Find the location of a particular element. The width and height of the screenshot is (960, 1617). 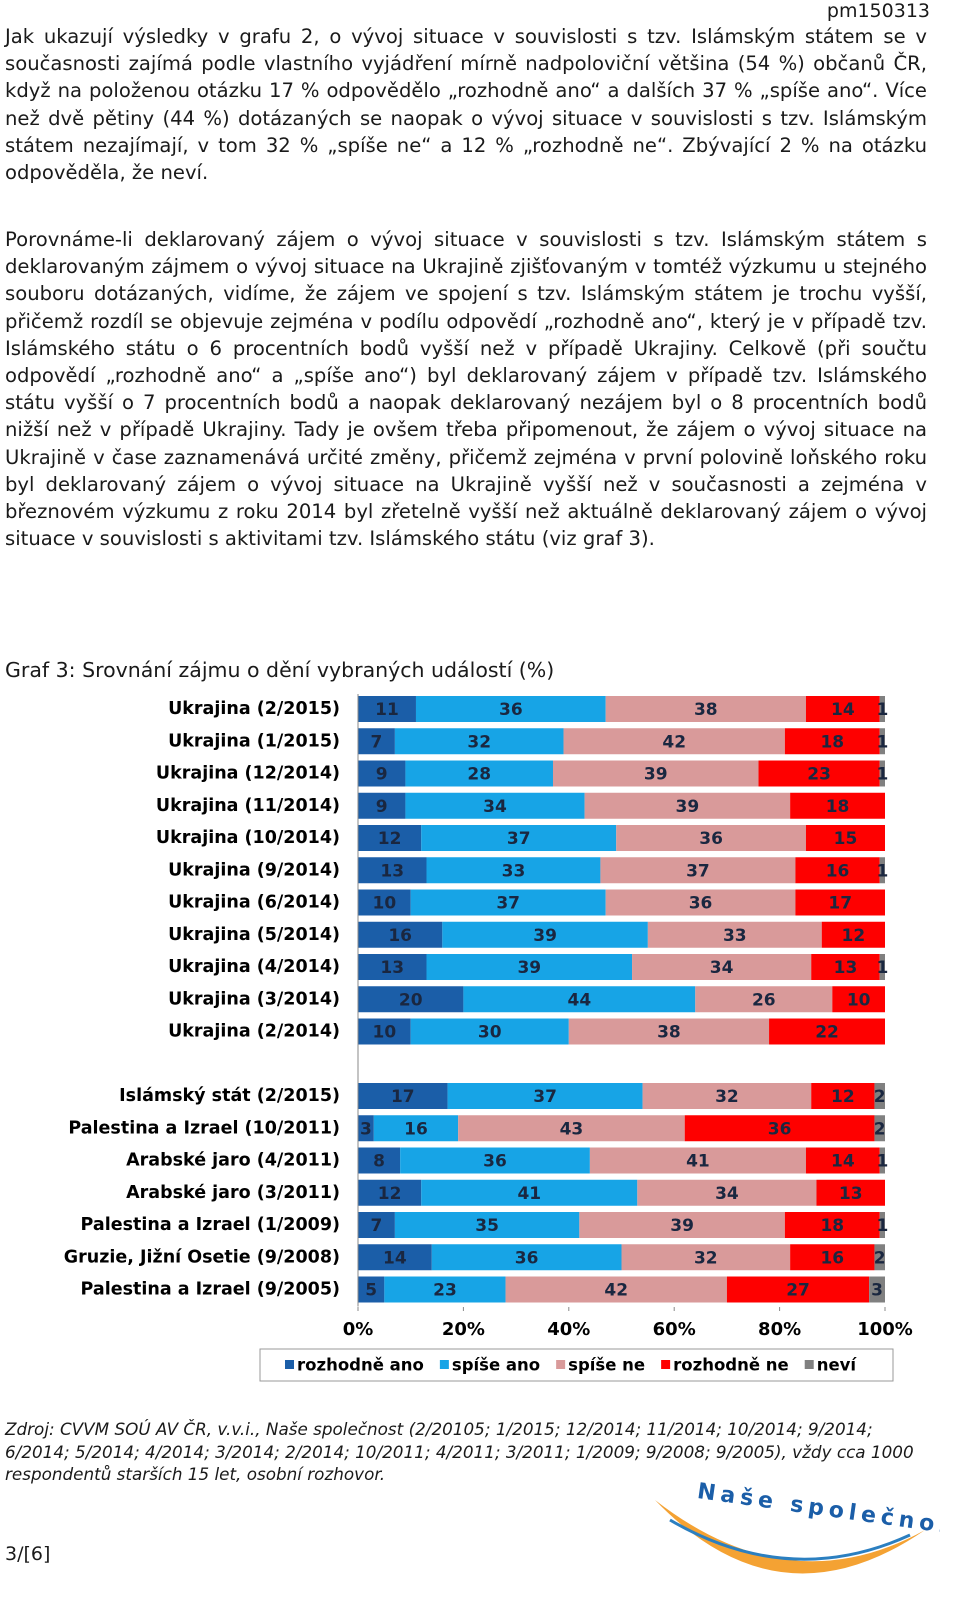

legend-label: neví is located at coordinates (837, 1365).